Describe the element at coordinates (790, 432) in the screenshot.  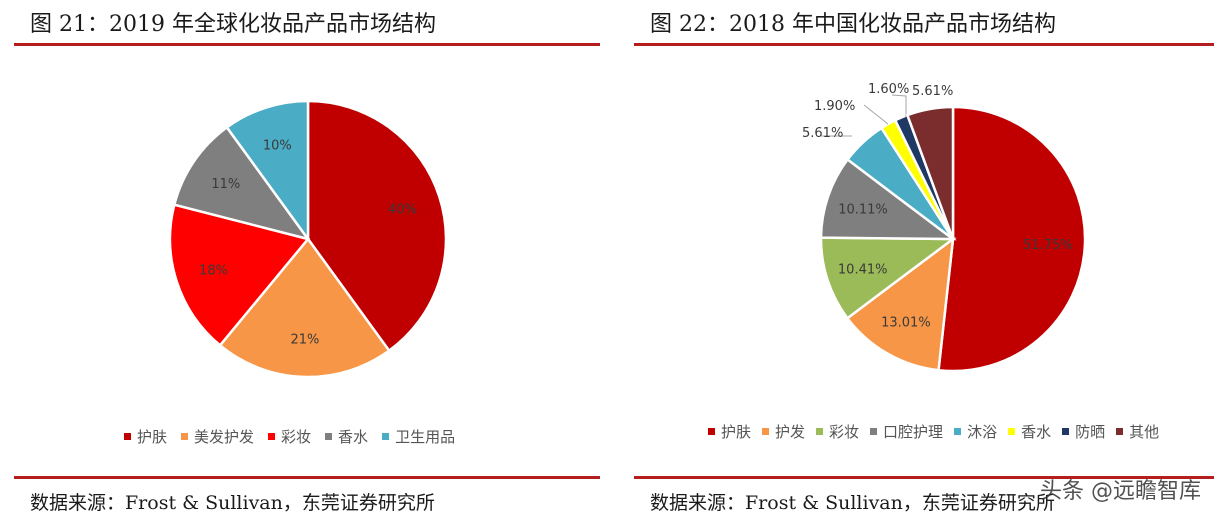
I see `legend-label: 护发` at that location.